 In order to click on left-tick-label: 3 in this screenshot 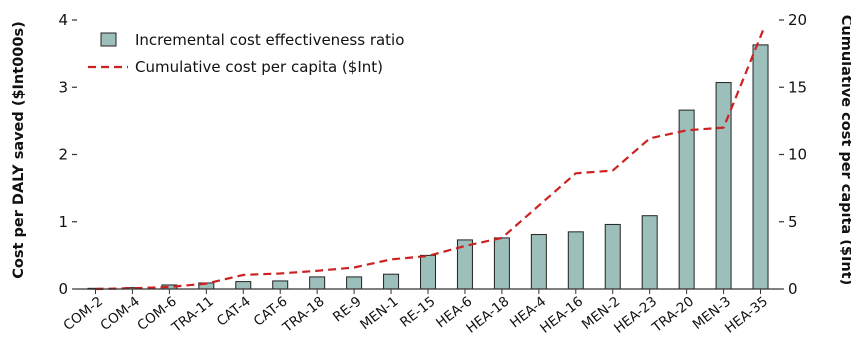, I will do `click(63, 87)`.